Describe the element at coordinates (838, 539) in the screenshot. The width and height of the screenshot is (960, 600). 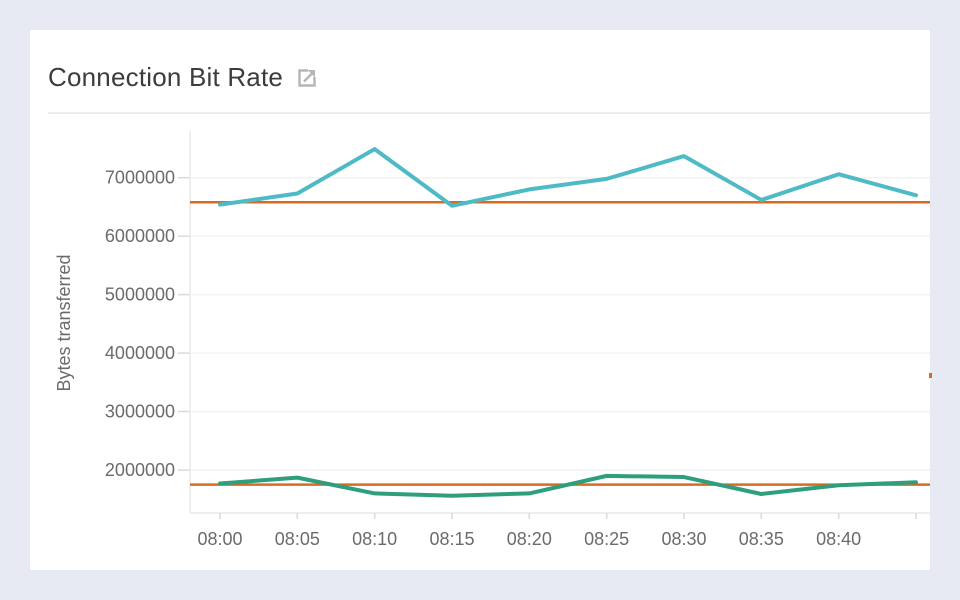
I see `x-tick-label: 08:40` at that location.